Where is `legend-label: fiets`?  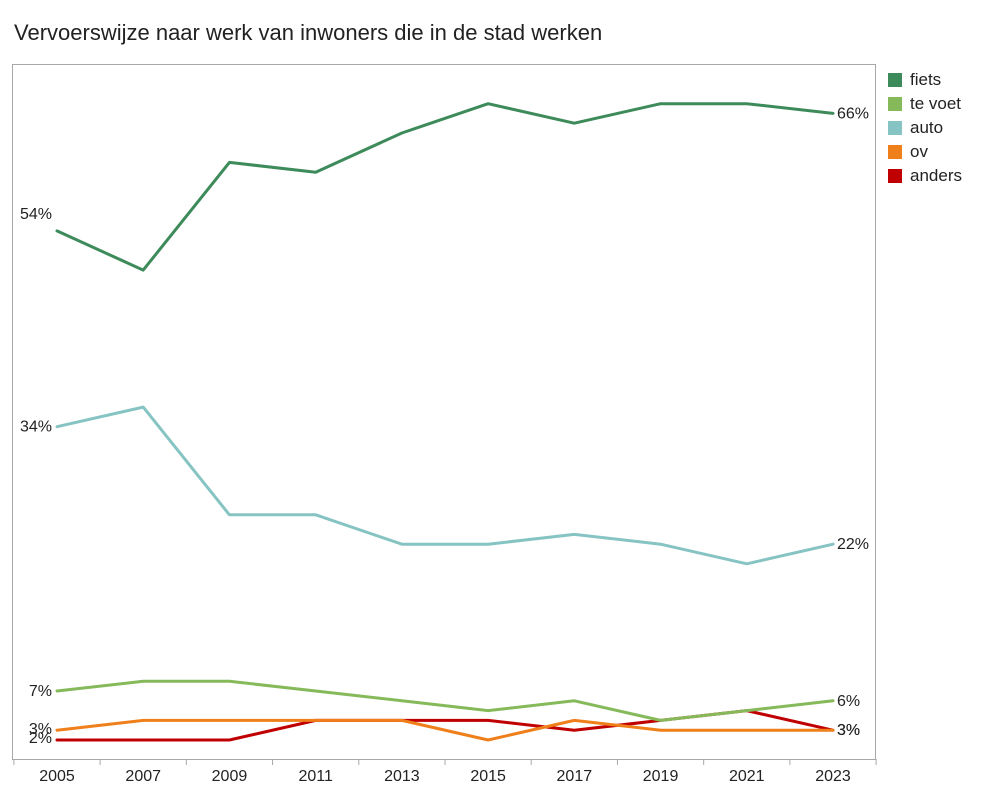
legend-label: fiets is located at coordinates (926, 79).